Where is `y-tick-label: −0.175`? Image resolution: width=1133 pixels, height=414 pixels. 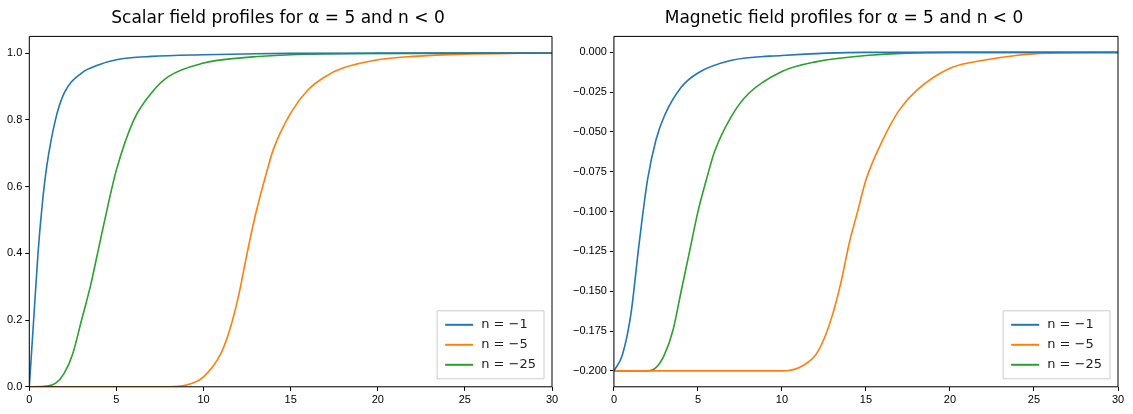 y-tick-label: −0.175 is located at coordinates (590, 330).